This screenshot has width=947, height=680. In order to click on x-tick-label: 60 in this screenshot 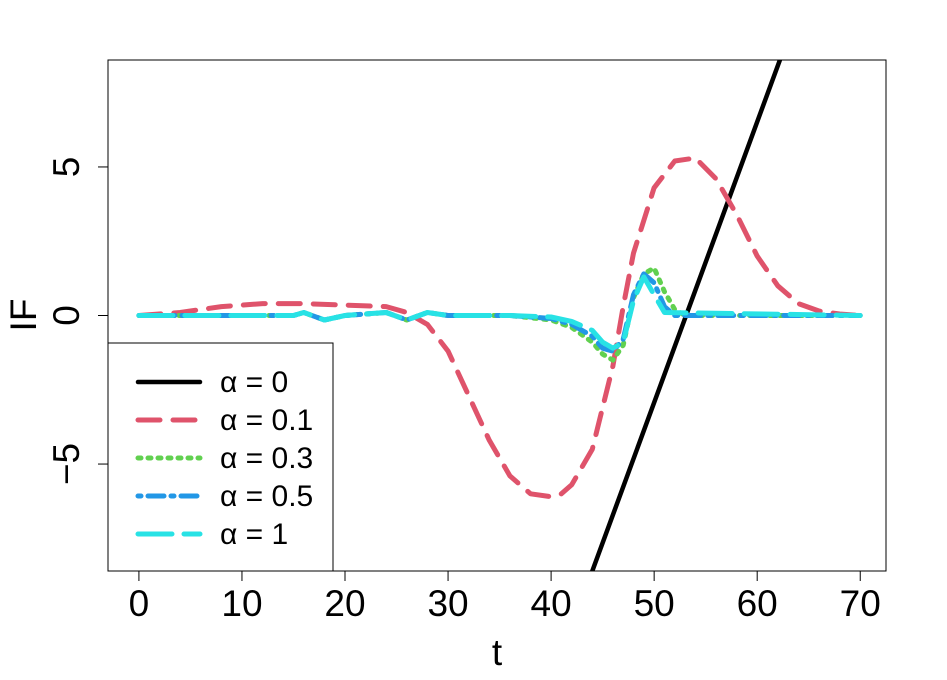, I will do `click(757, 603)`.